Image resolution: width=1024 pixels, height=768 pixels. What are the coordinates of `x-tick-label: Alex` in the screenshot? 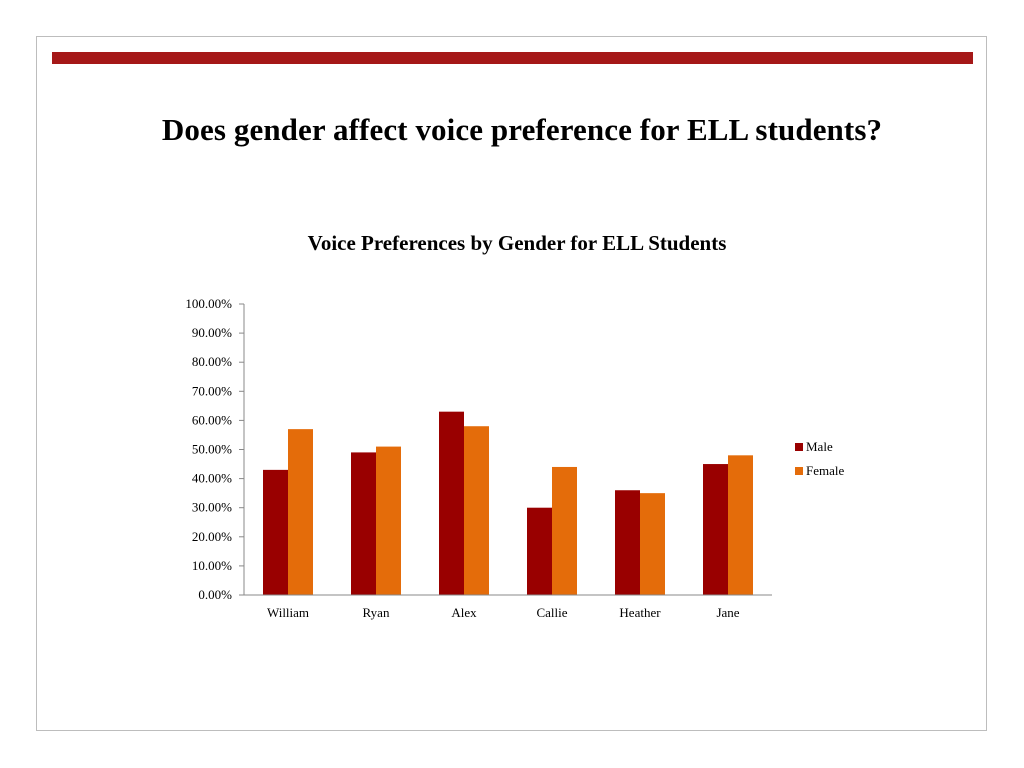 It's located at (464, 612).